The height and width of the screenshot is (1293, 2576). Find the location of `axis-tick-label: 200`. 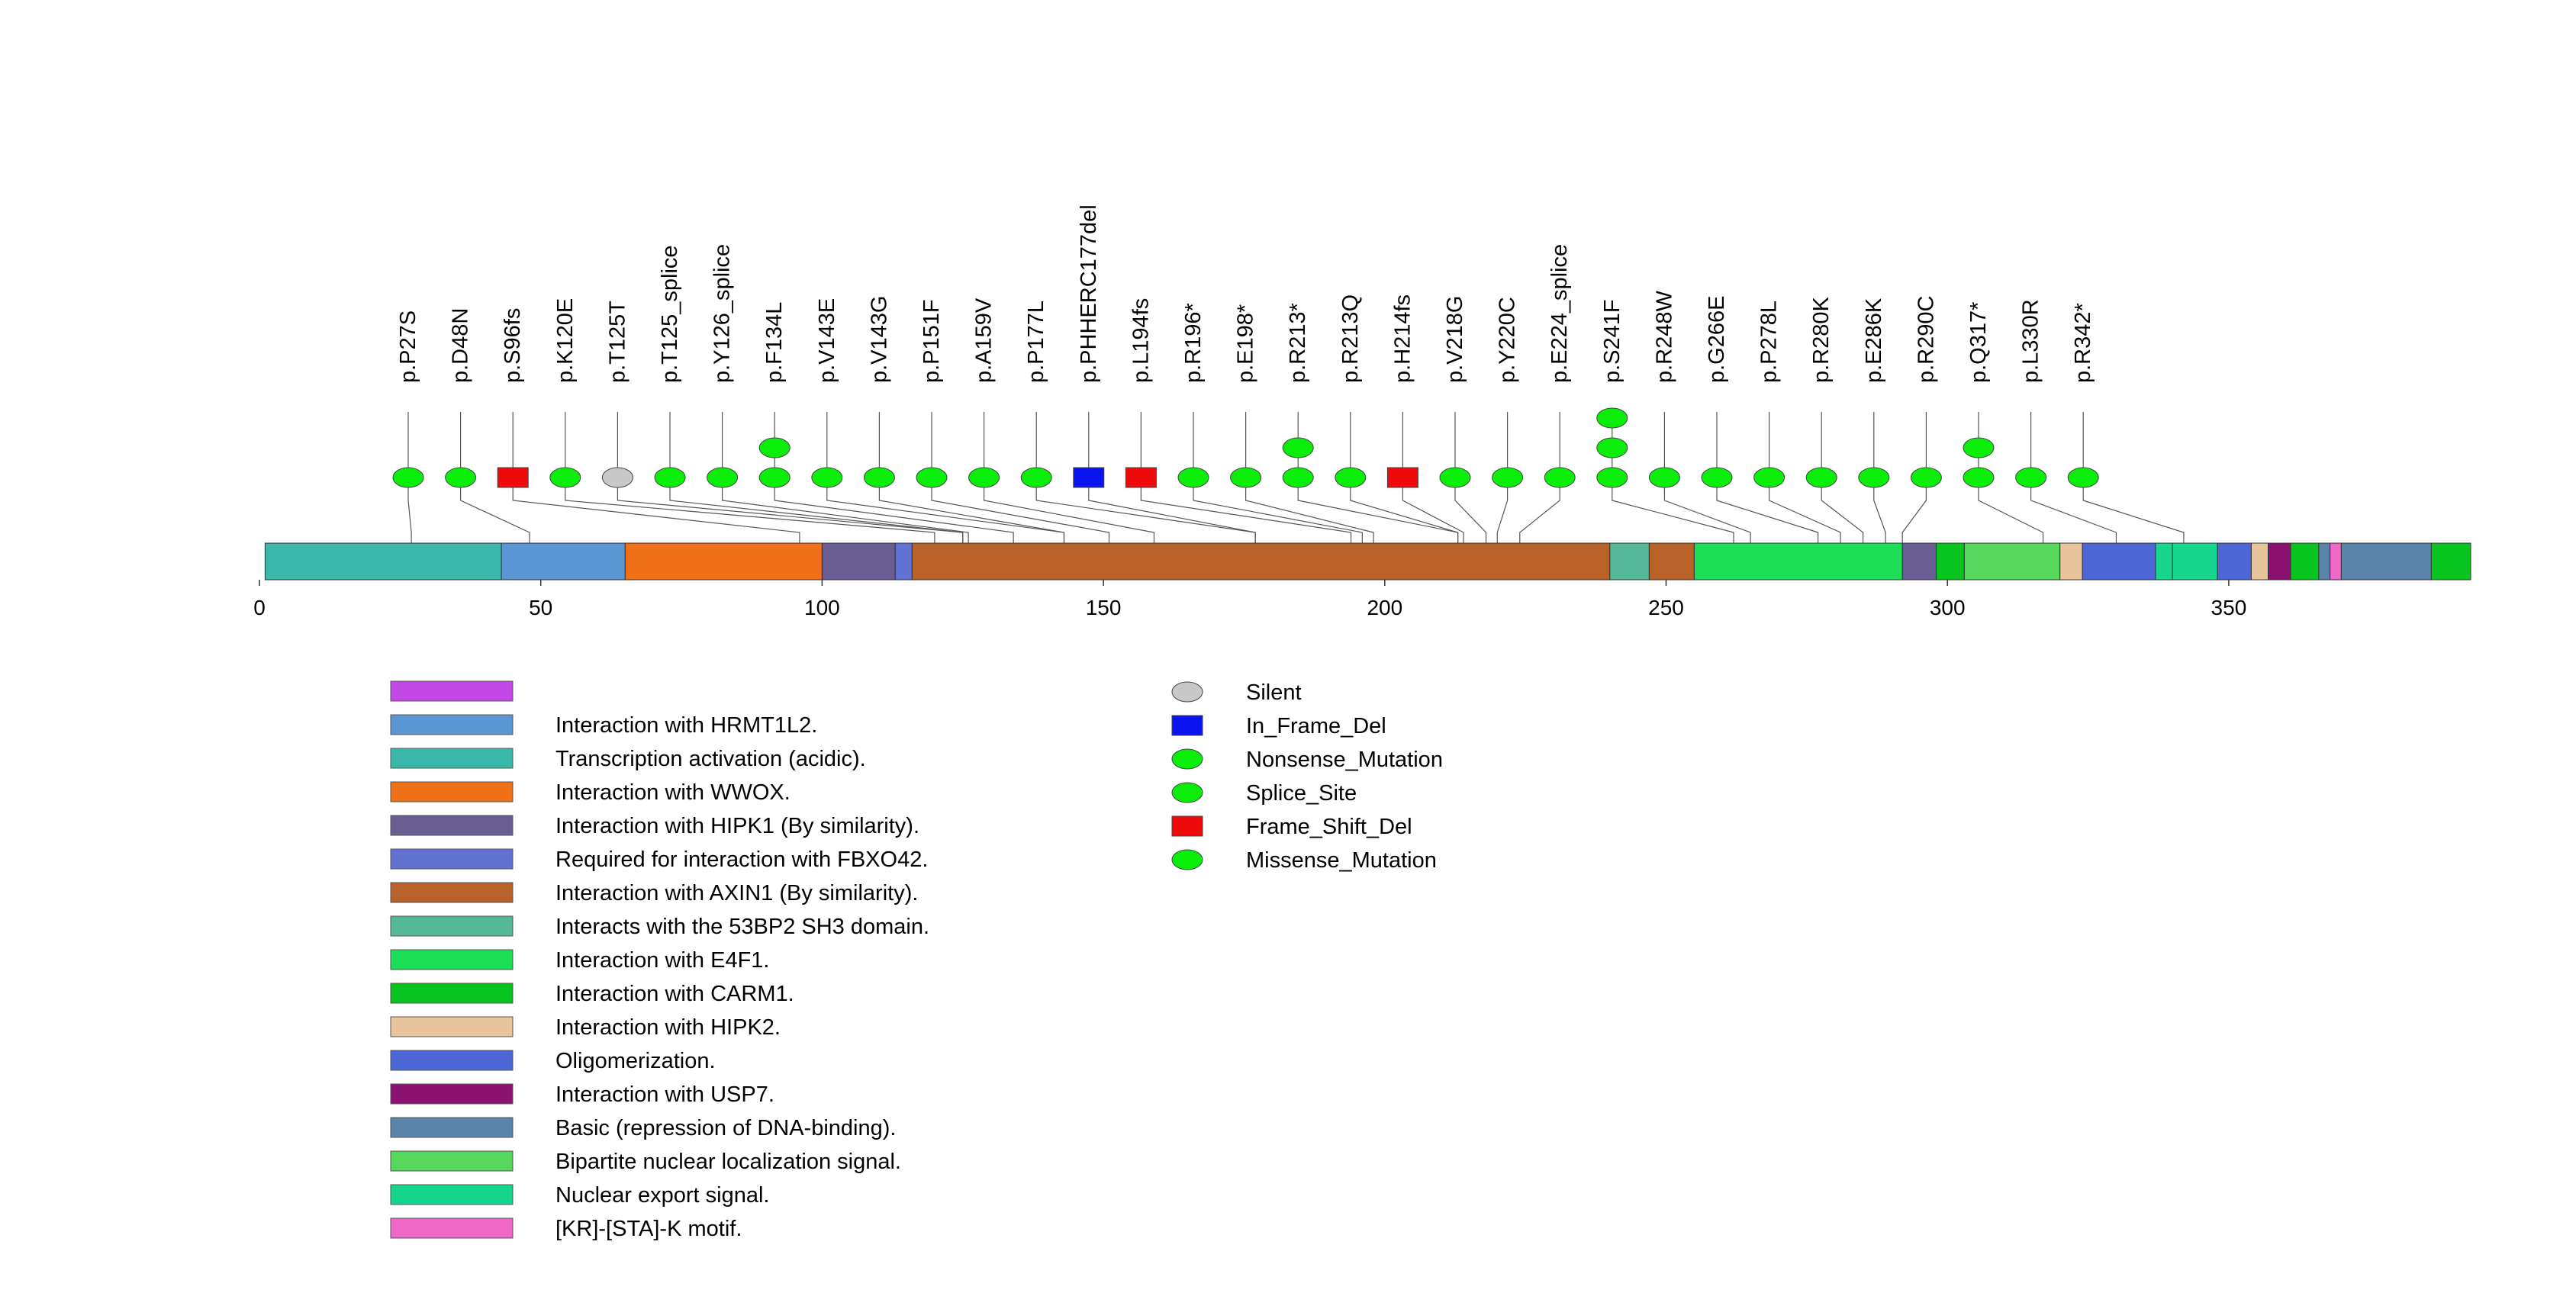

axis-tick-label: 200 is located at coordinates (1384, 607).